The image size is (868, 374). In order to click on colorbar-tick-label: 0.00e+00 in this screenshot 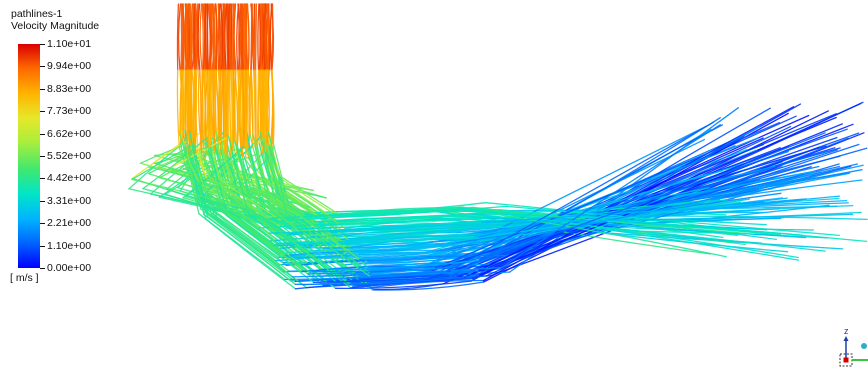, I will do `click(69, 268)`.